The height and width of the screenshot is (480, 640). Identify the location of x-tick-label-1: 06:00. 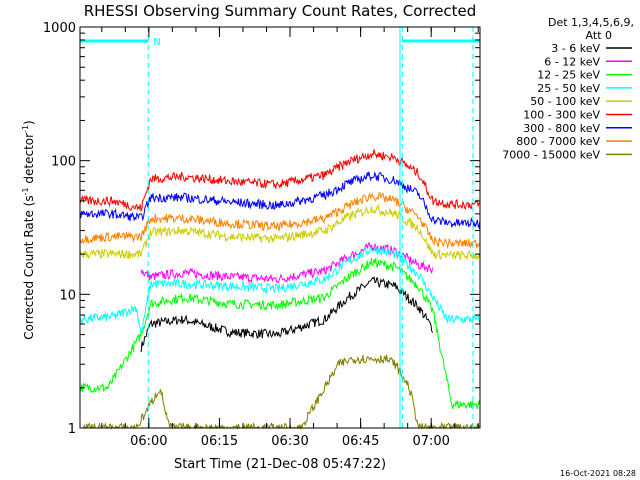
(148, 441).